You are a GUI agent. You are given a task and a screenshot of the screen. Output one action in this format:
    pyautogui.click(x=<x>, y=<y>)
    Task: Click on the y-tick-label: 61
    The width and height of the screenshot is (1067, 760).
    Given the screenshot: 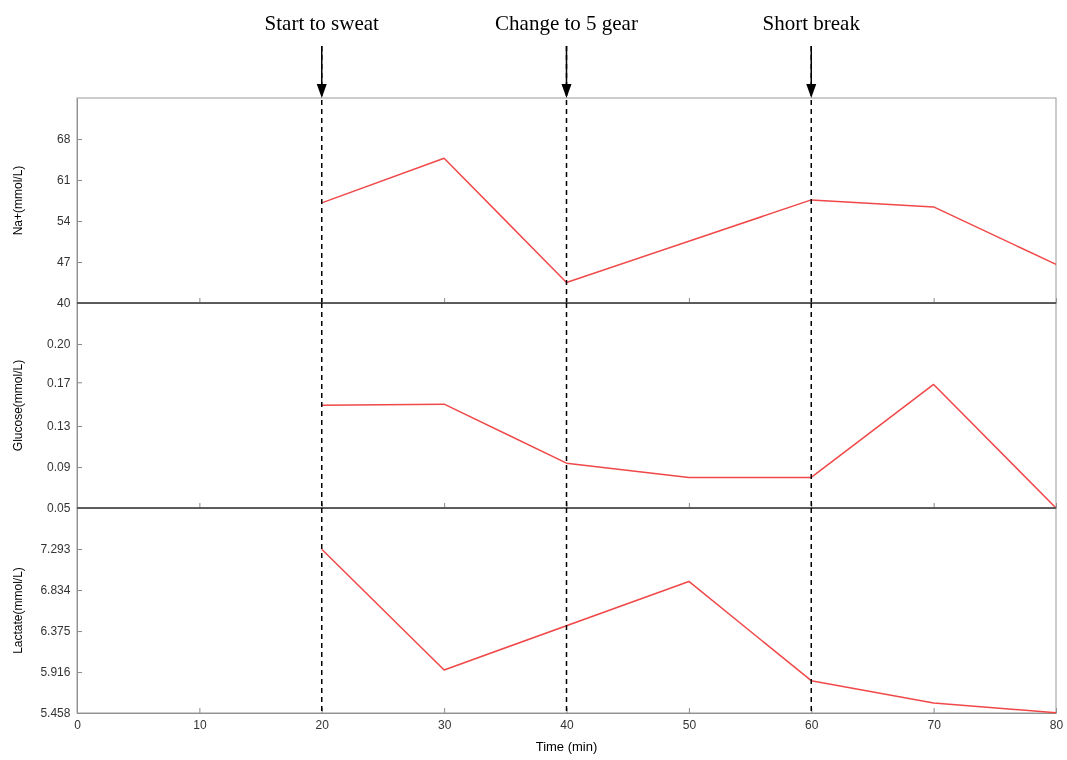 What is the action you would take?
    pyautogui.click(x=64, y=180)
    